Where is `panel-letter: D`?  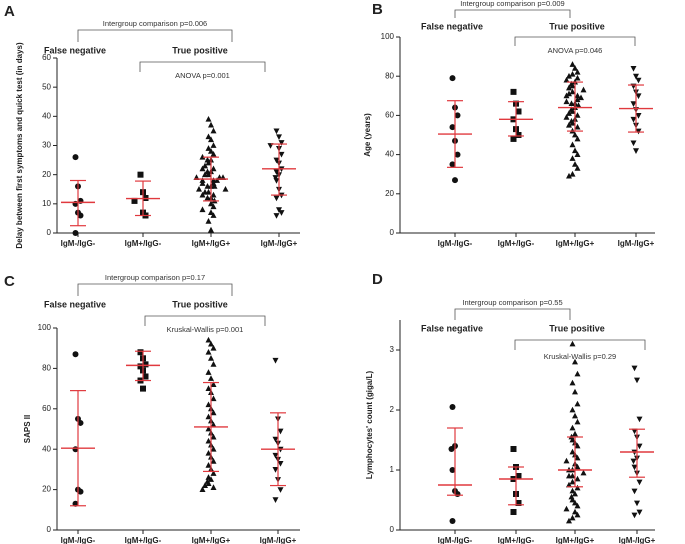 panel-letter: D is located at coordinates (377, 279).